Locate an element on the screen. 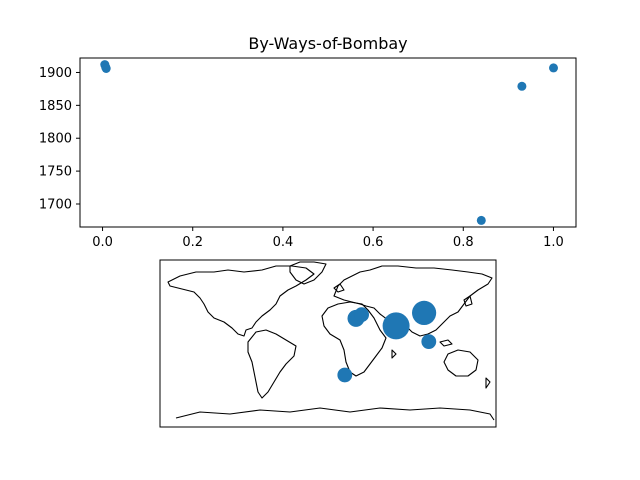 This screenshot has height=480, width=640. coastline-antarctica is located at coordinates (335, 414).